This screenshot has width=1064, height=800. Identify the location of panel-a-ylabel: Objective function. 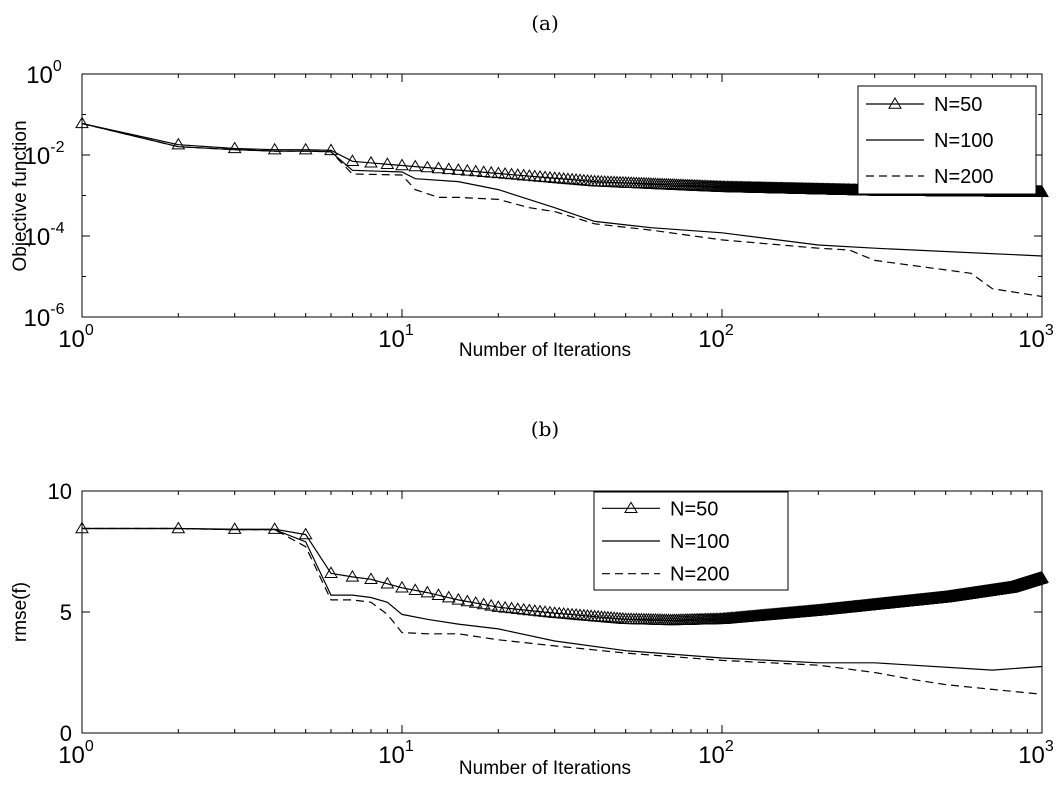
(20, 195).